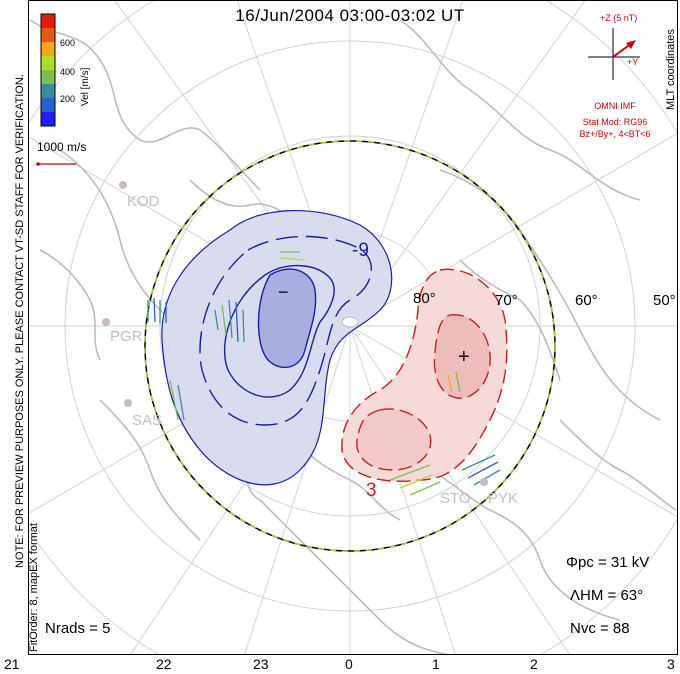  I want to click on contour-label-negative: -9, so click(360, 250).